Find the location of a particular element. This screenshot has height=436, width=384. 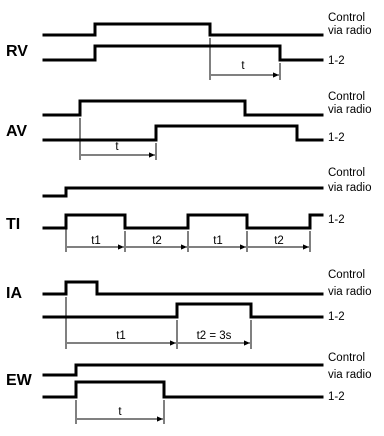

mode-rv: RV Control via radio 1-2 t is located at coordinates (188, 46).